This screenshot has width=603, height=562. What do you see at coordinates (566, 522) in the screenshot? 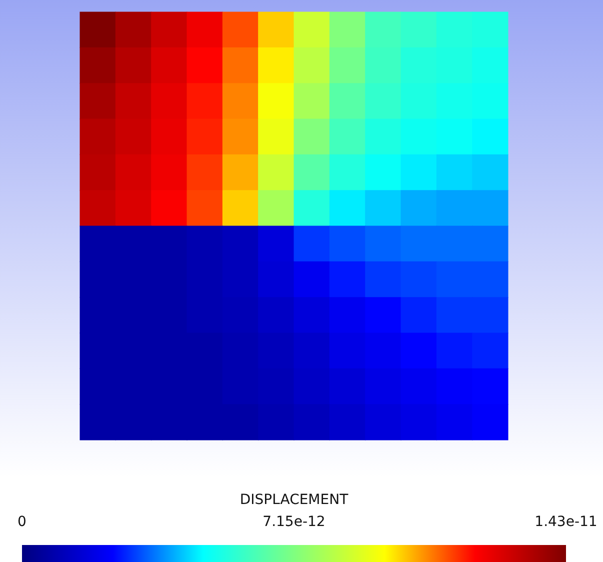
I see `color-bar-label: 1.43e-11` at bounding box center [566, 522].